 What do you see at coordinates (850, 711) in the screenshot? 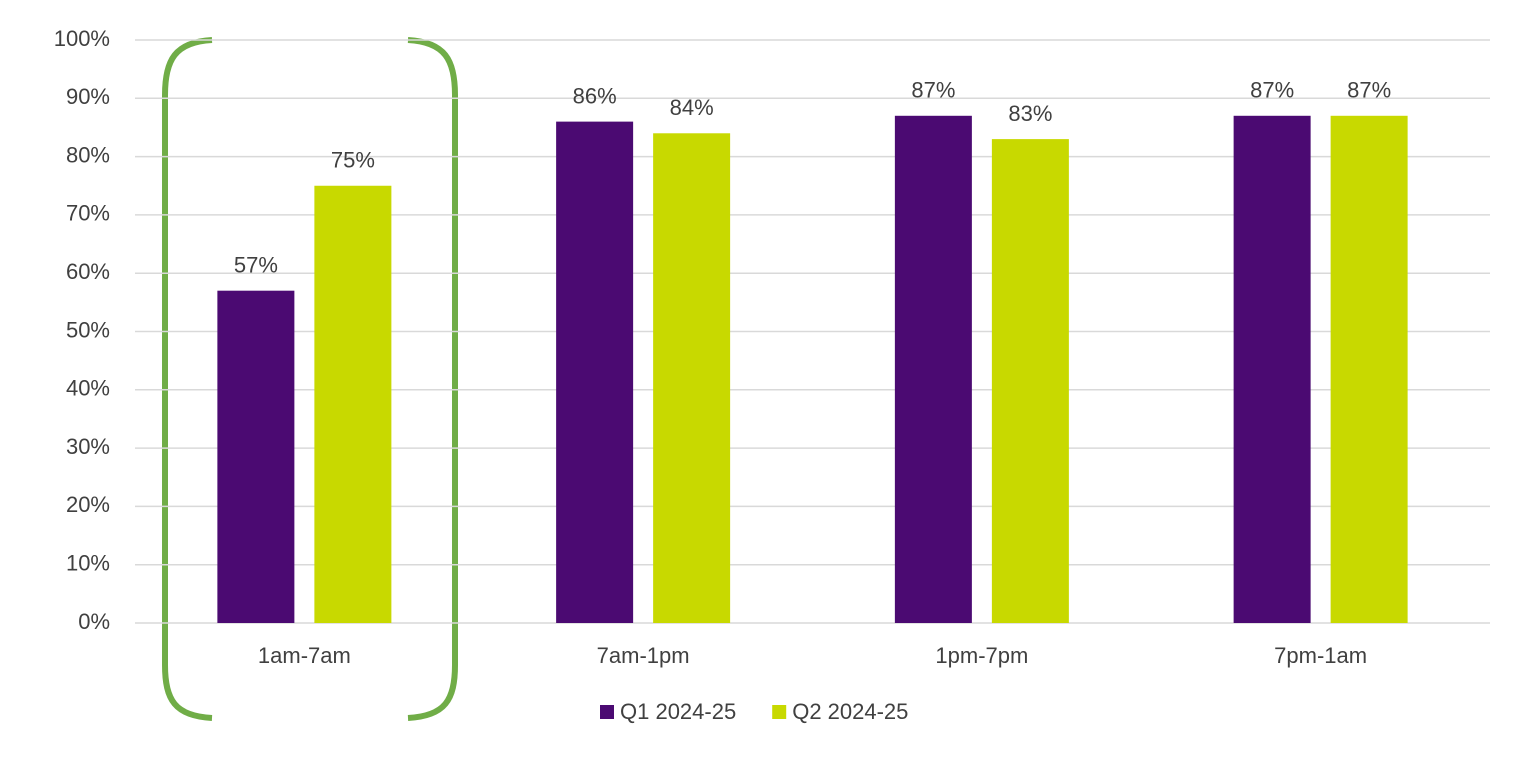
I see `legend-label: Q2 2024-25` at bounding box center [850, 711].